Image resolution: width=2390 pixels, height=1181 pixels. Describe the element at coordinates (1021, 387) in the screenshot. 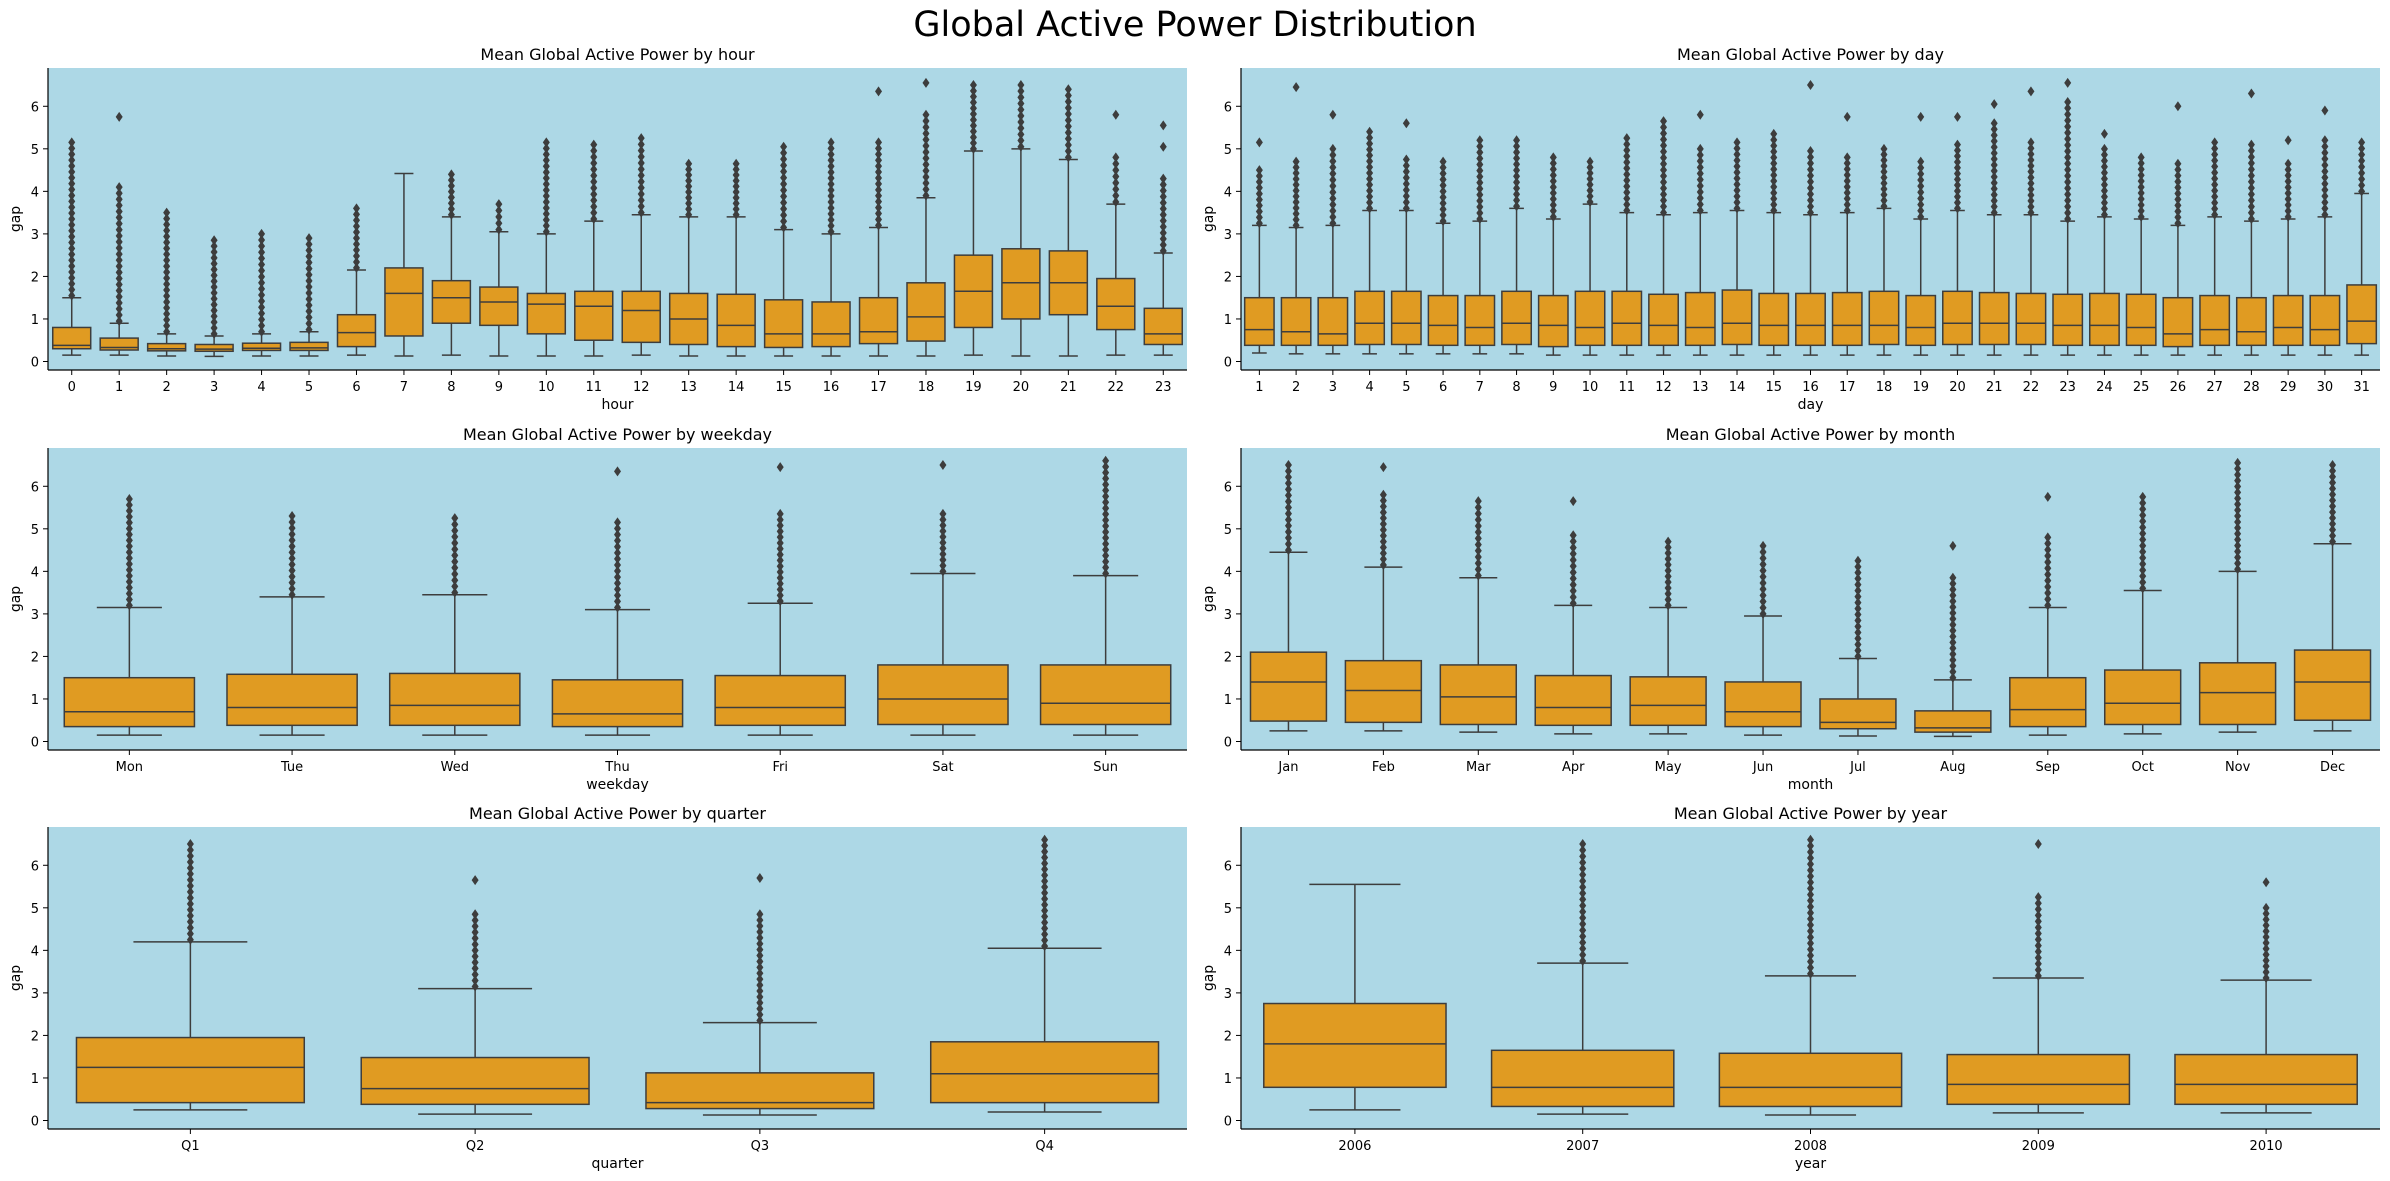

I see `x-tick-label: 20` at that location.